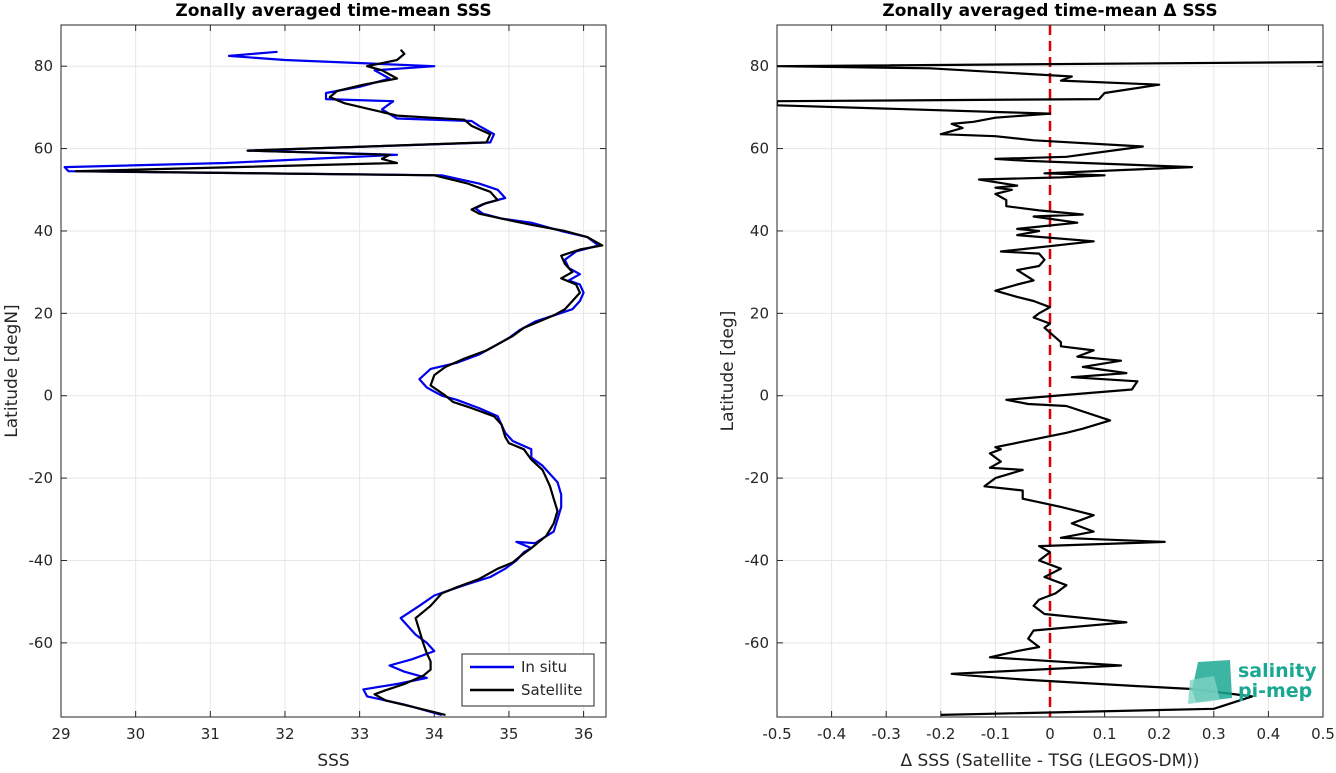 This screenshot has height=773, width=1336. What do you see at coordinates (434, 734) in the screenshot?
I see `x-tick-label: 34` at bounding box center [434, 734].